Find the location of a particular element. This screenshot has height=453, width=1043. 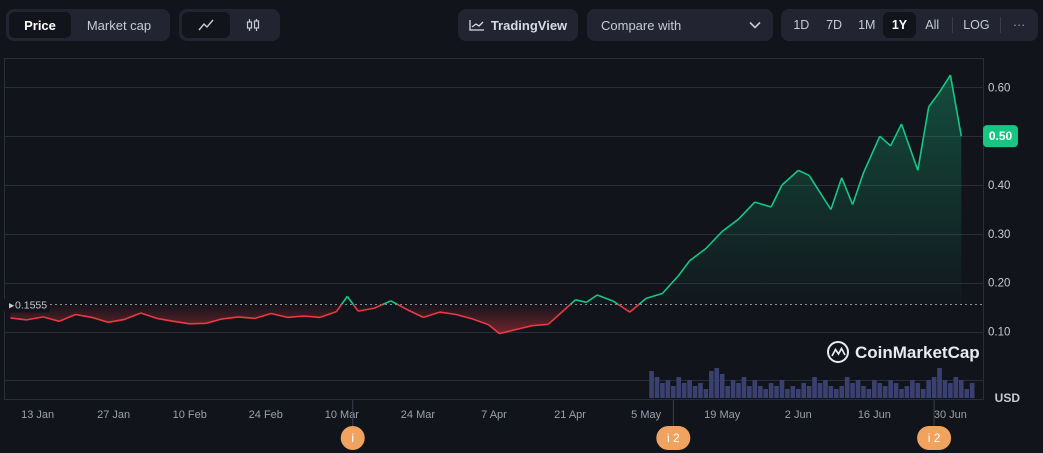

x-tick-label: 30 Jun is located at coordinates (950, 415).